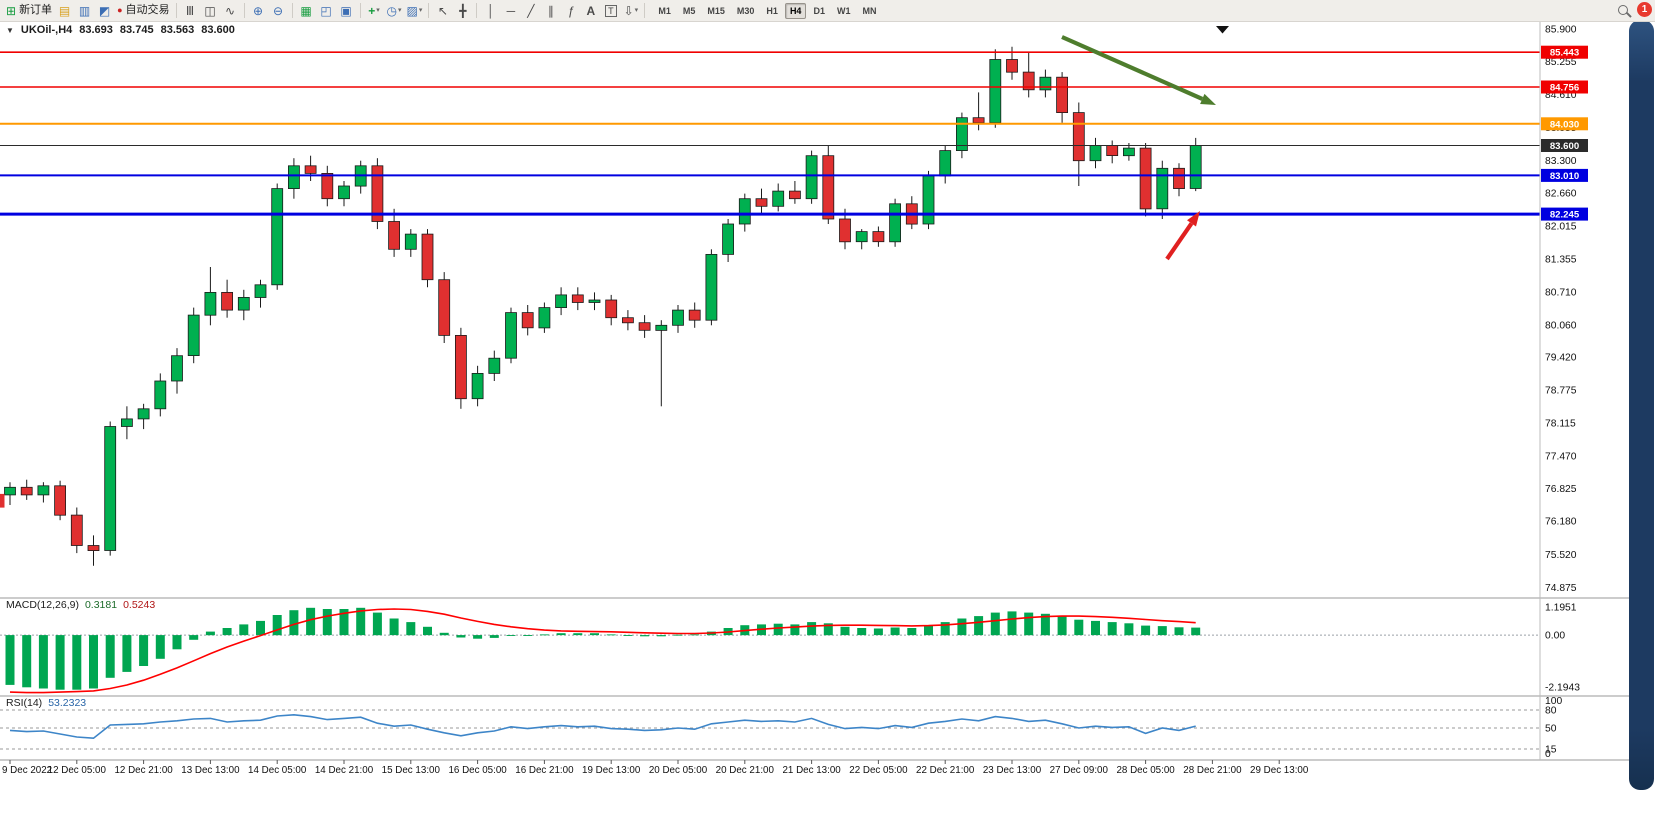 The height and width of the screenshot is (825, 1655). Describe the element at coordinates (664, 10) in the screenshot. I see `timeframe-m1: M1` at that location.